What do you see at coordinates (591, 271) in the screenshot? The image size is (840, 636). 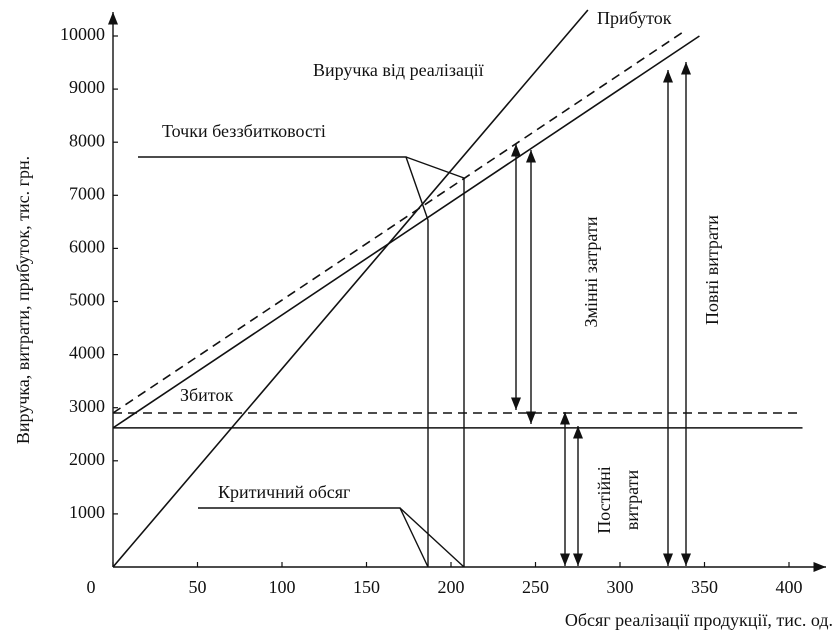 I see `annotation: Змінні затрати` at bounding box center [591, 271].